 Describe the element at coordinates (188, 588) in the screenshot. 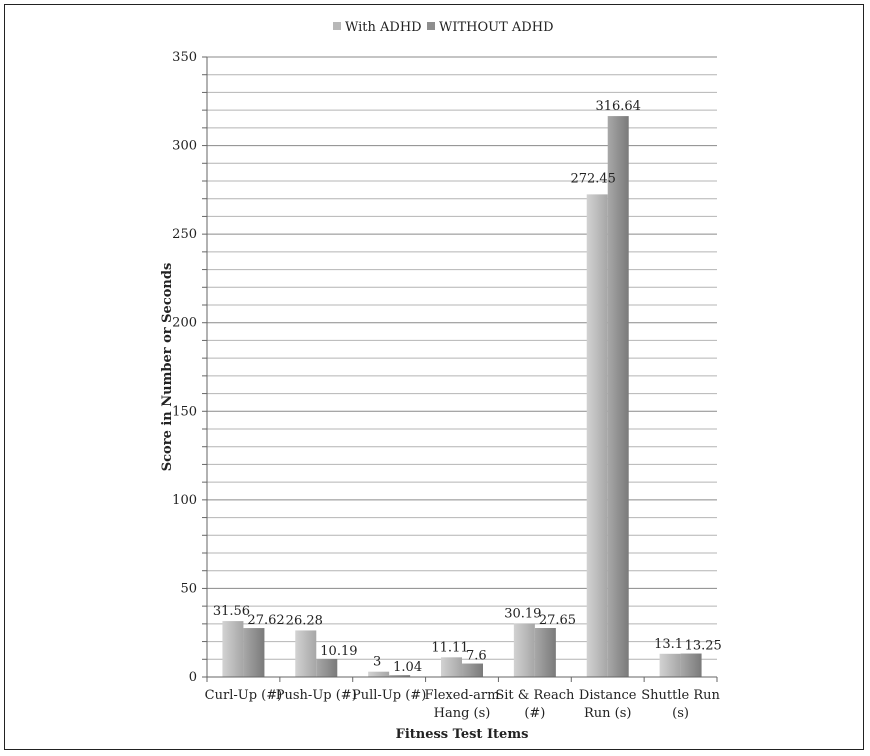

I see `y-tick-label: 50` at that location.